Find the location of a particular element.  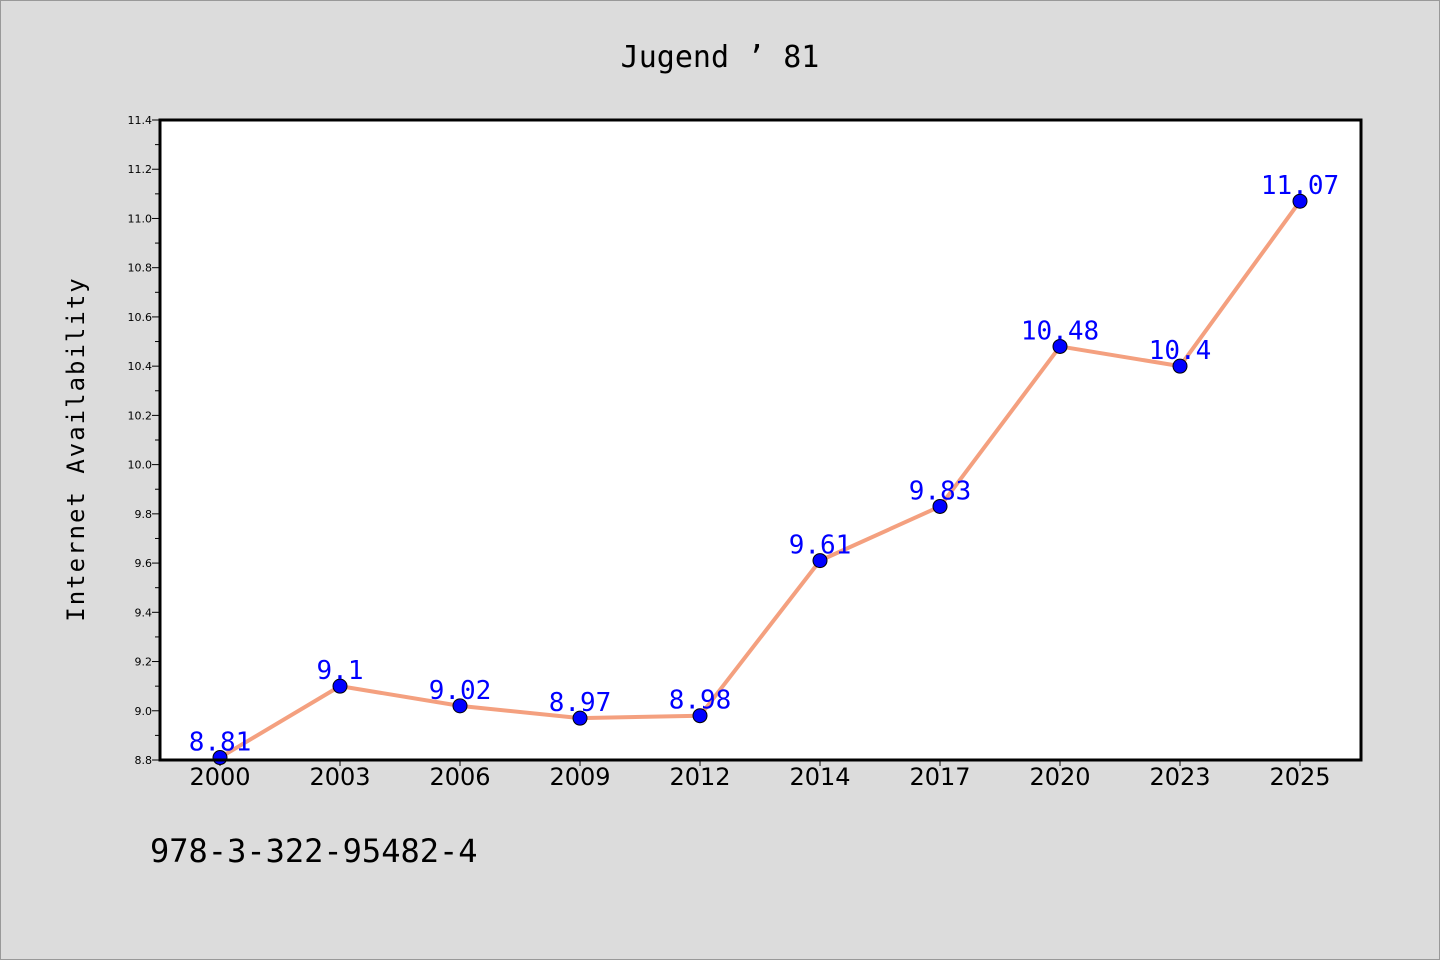

data-label: 8.97 is located at coordinates (580, 703).